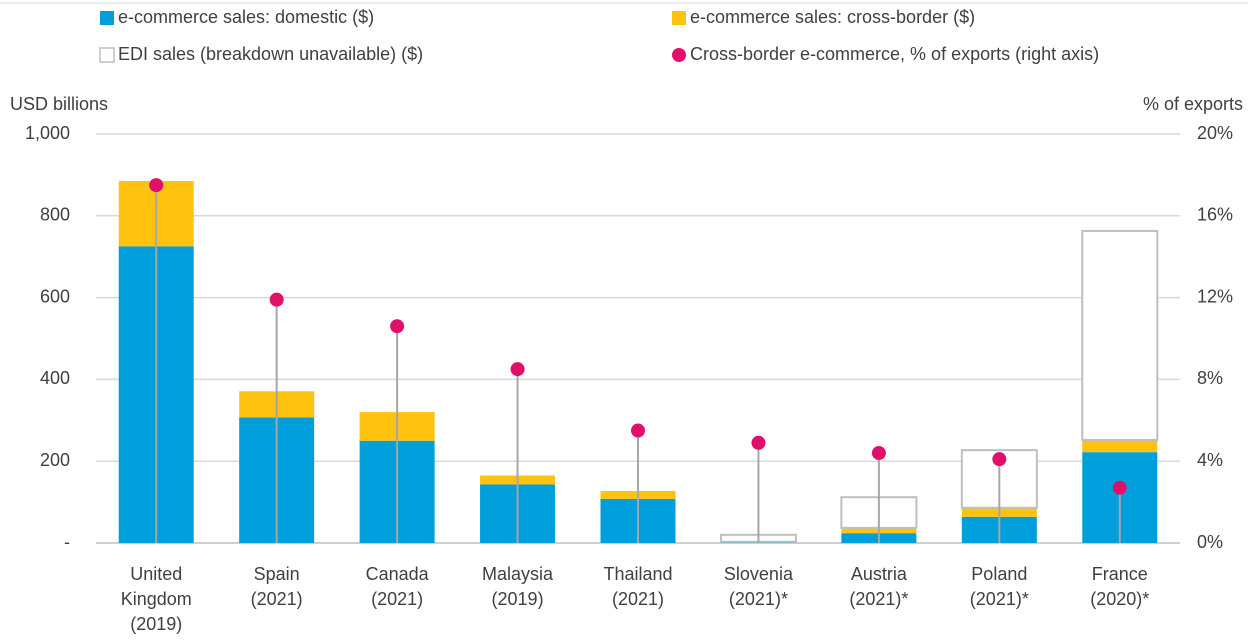 The image size is (1248, 643). Describe the element at coordinates (1215, 296) in the screenshot. I see `y2-tick-label: 12%` at that location.